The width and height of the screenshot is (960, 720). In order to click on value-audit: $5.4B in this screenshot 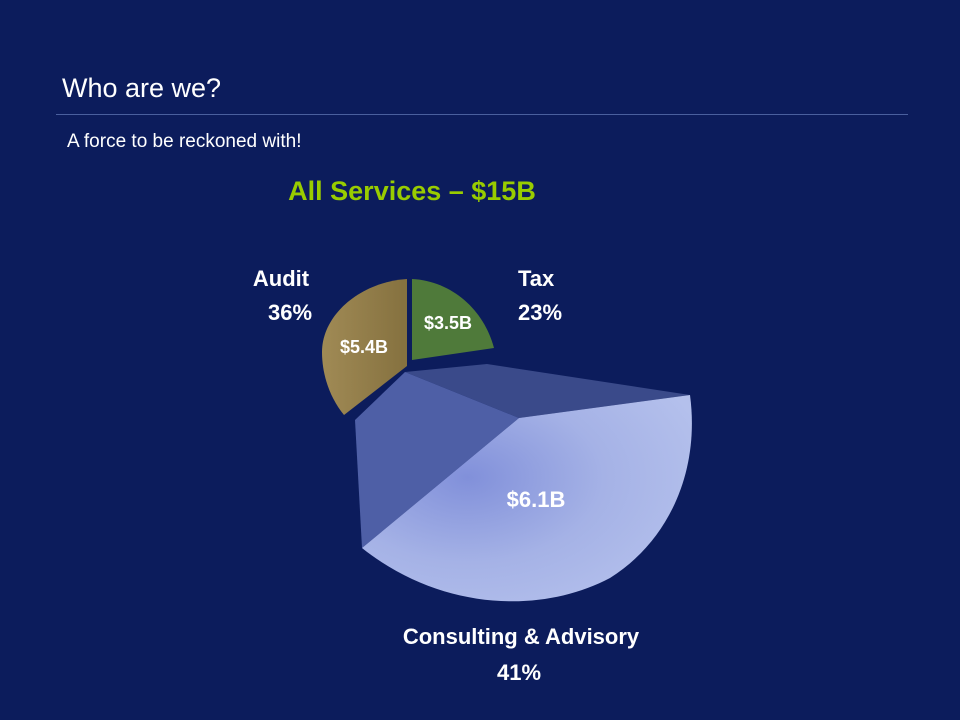, I will do `click(364, 347)`.